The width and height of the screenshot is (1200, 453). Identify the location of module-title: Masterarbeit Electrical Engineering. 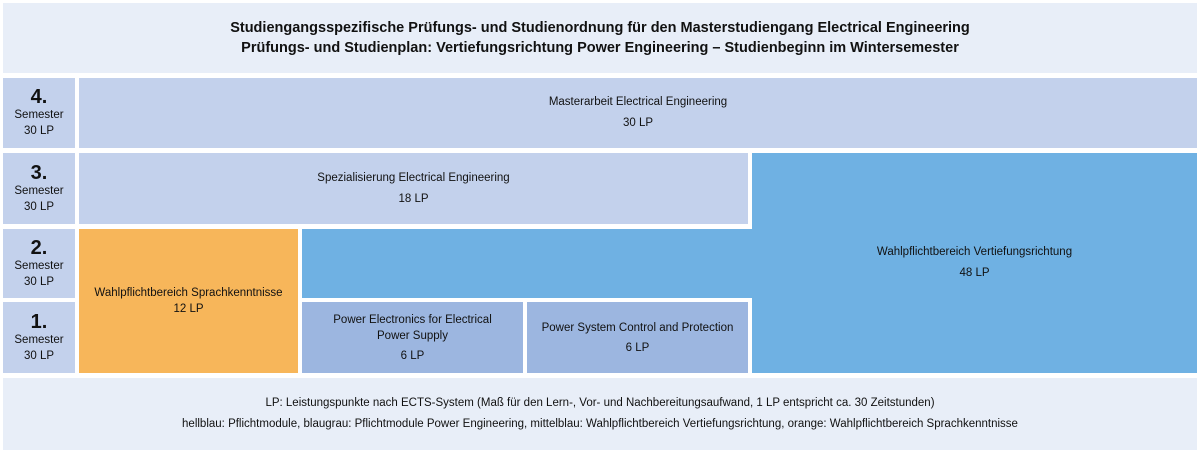
(638, 102).